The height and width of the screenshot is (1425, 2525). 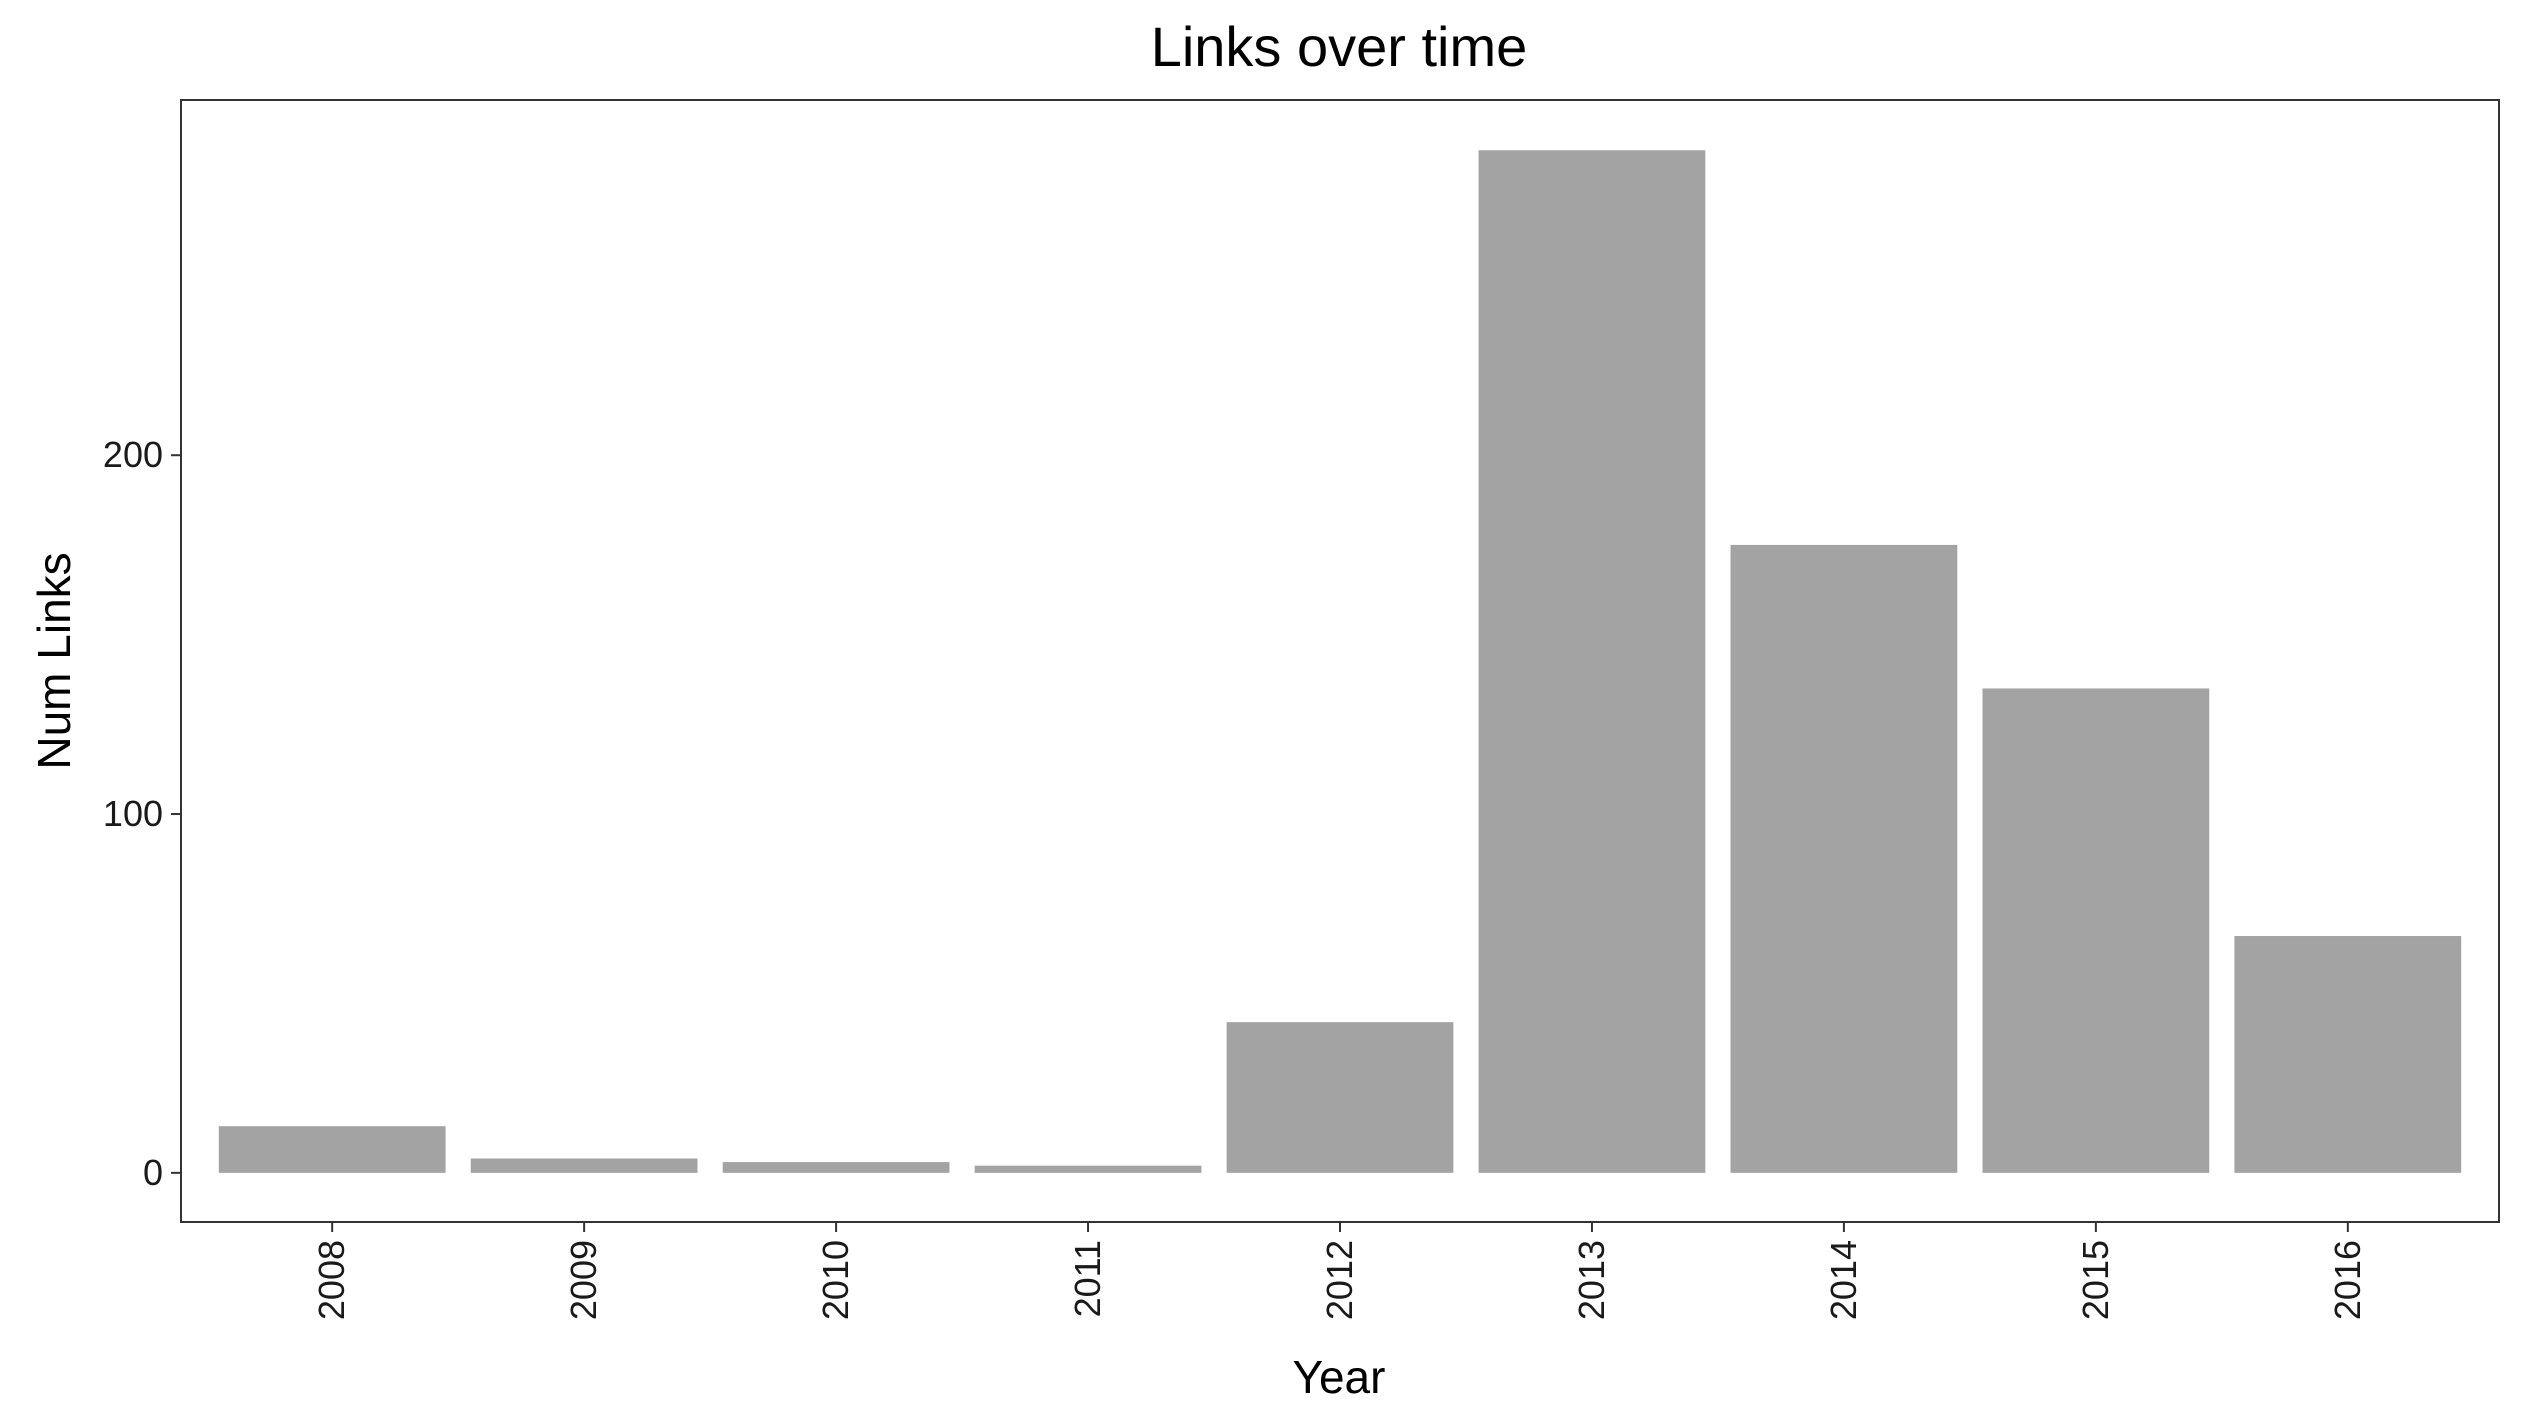 I want to click on bar-2016, so click(x=2348, y=1054).